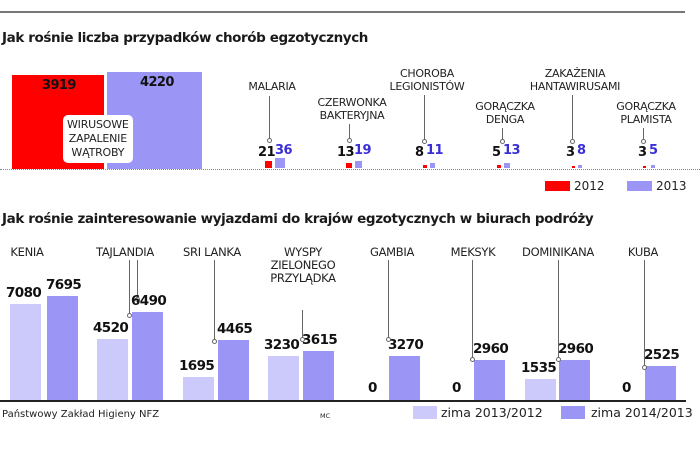 The width and height of the screenshot is (700, 452). Describe the element at coordinates (235, 329) in the screenshot. I see `value-winter-2014-2013: 4465` at that location.